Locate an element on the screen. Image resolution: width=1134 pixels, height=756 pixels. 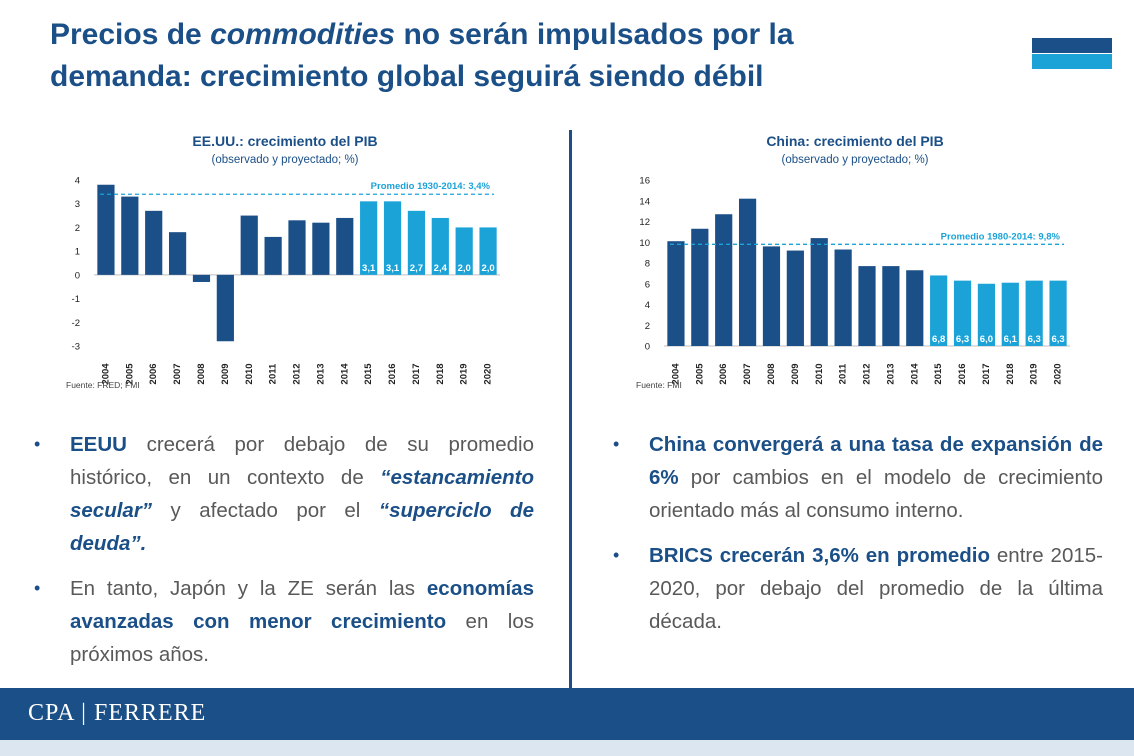
us-xtick-label: 2014 is located at coordinates (344, 374).